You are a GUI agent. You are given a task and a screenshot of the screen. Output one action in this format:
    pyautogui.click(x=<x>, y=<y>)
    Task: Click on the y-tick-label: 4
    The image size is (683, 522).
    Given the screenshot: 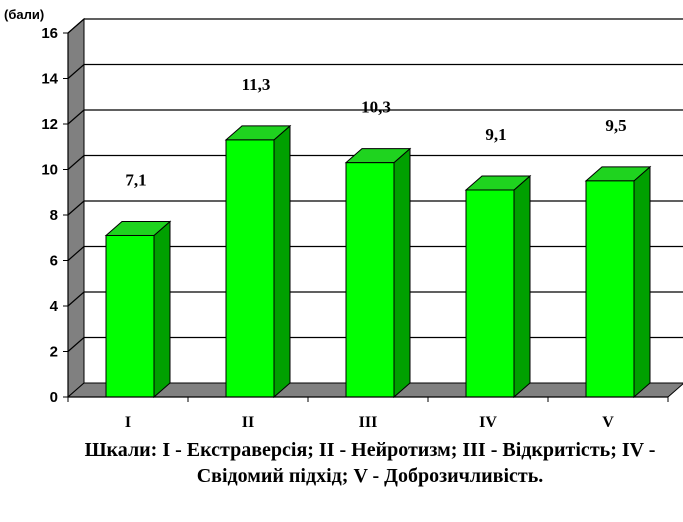 What is the action you would take?
    pyautogui.click(x=54, y=306)
    